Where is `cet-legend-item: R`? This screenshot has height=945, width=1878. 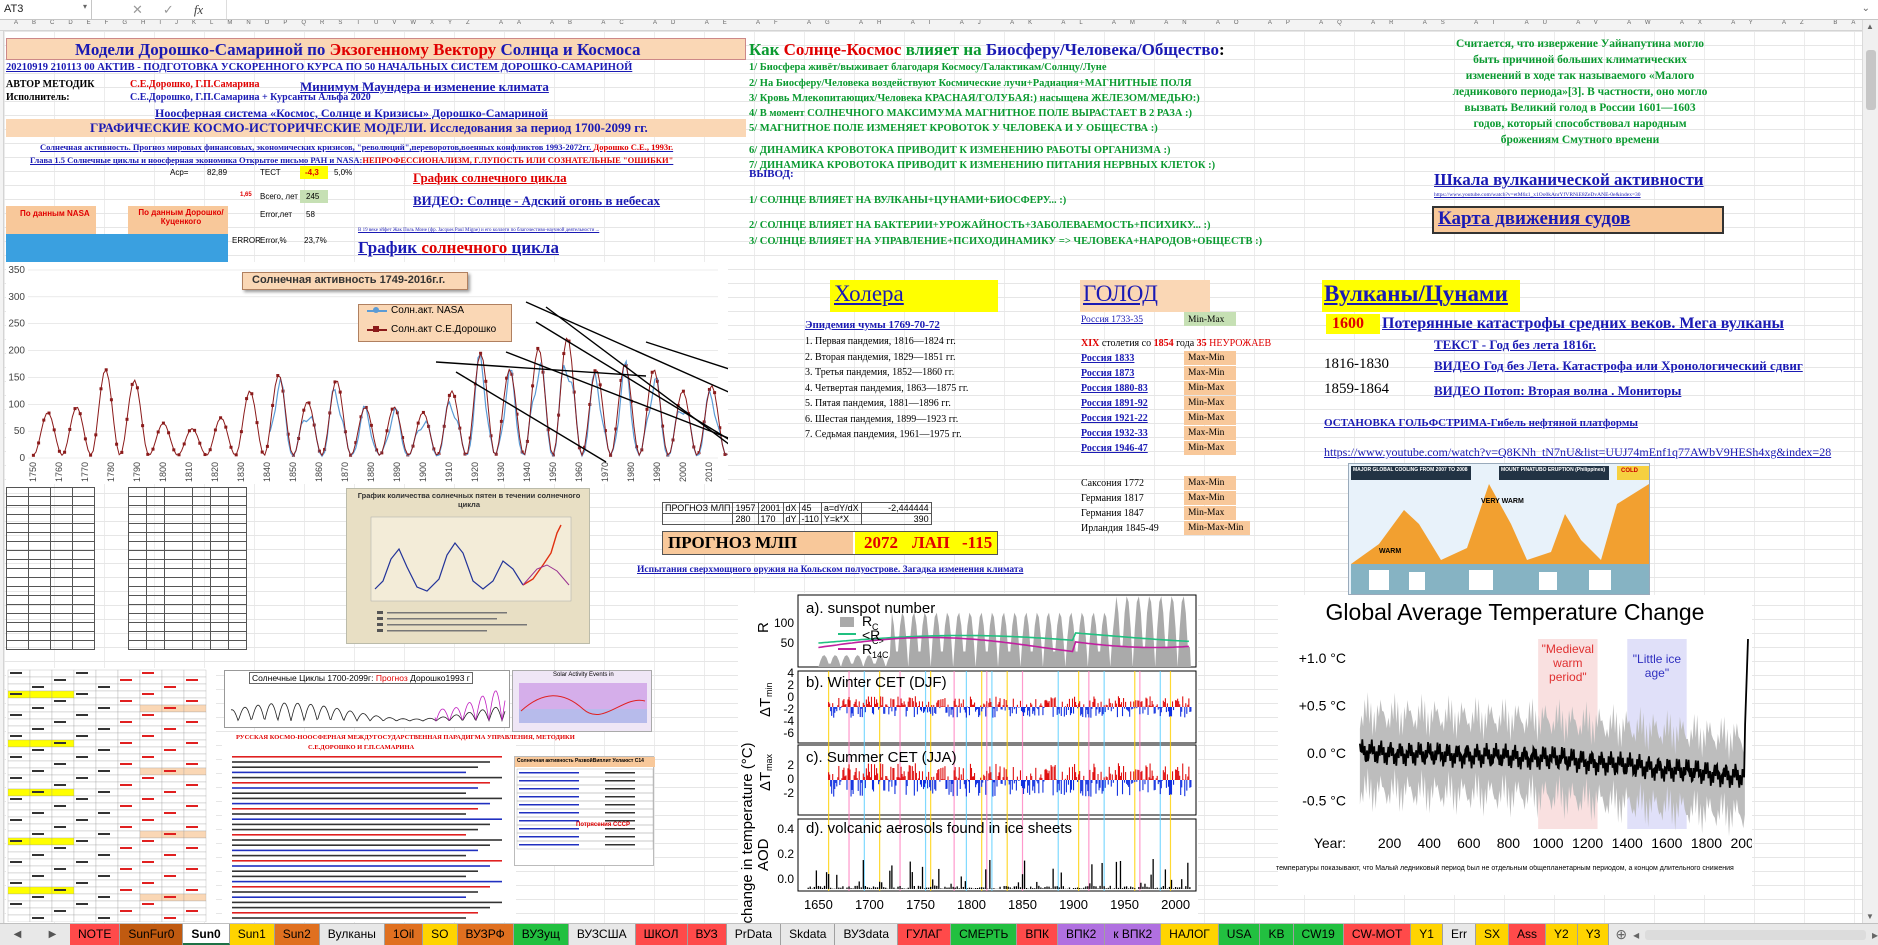 cet-legend-item: R is located at coordinates (867, 621).